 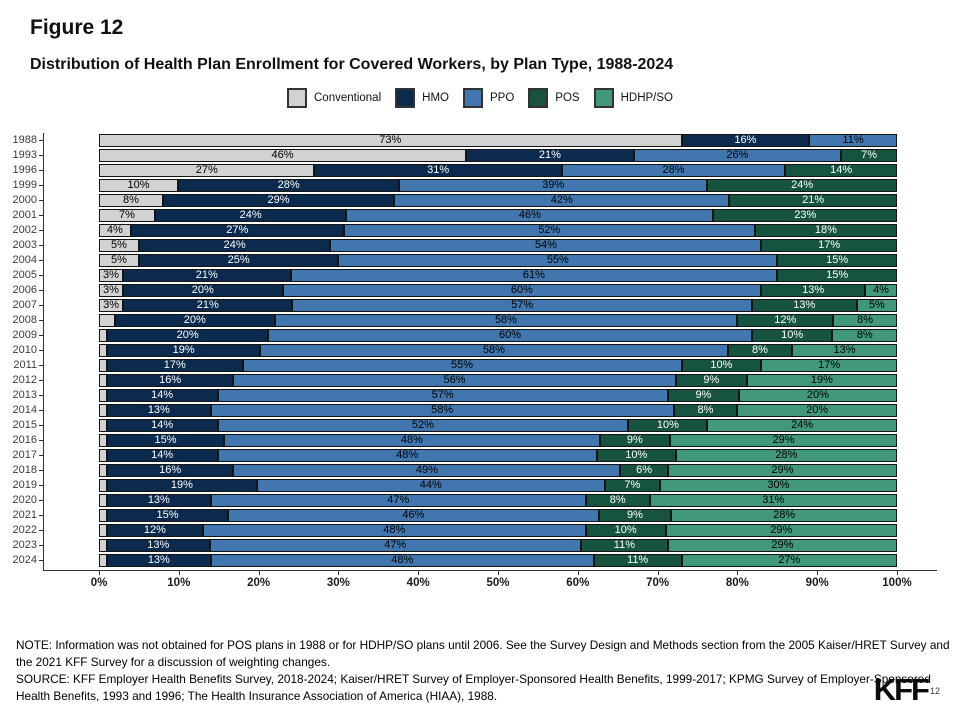 I want to click on bar-segment-conventional: 8%, so click(x=131, y=200).